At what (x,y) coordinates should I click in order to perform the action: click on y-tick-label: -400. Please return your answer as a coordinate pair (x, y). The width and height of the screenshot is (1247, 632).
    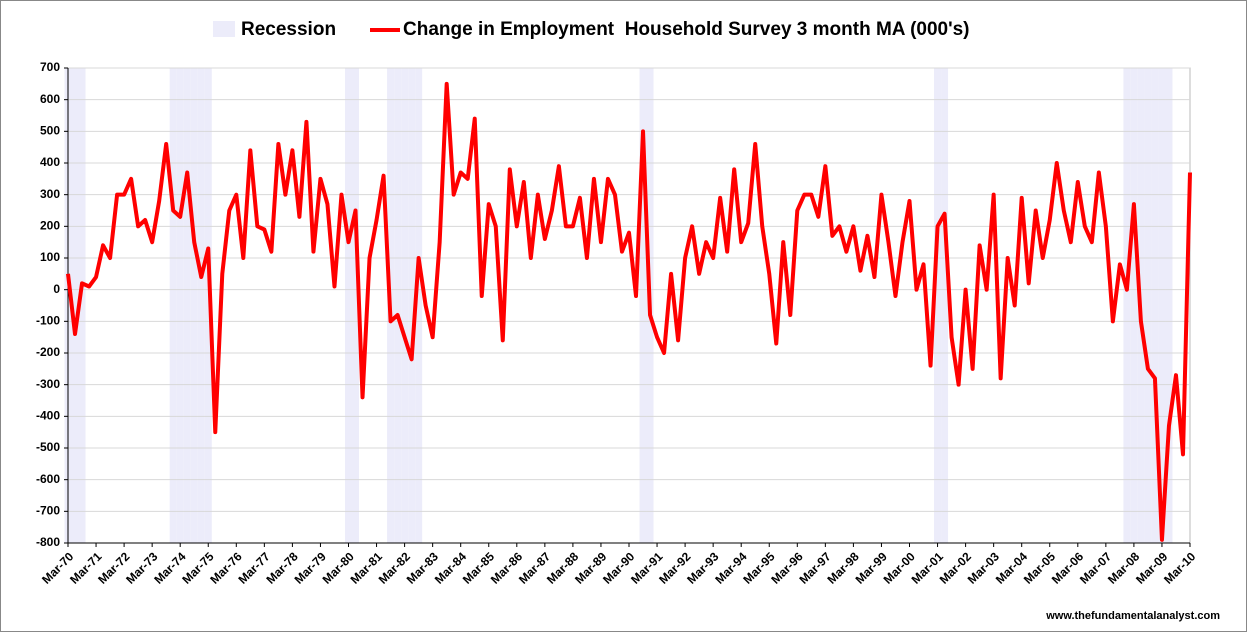
    Looking at the image, I should click on (48, 416).